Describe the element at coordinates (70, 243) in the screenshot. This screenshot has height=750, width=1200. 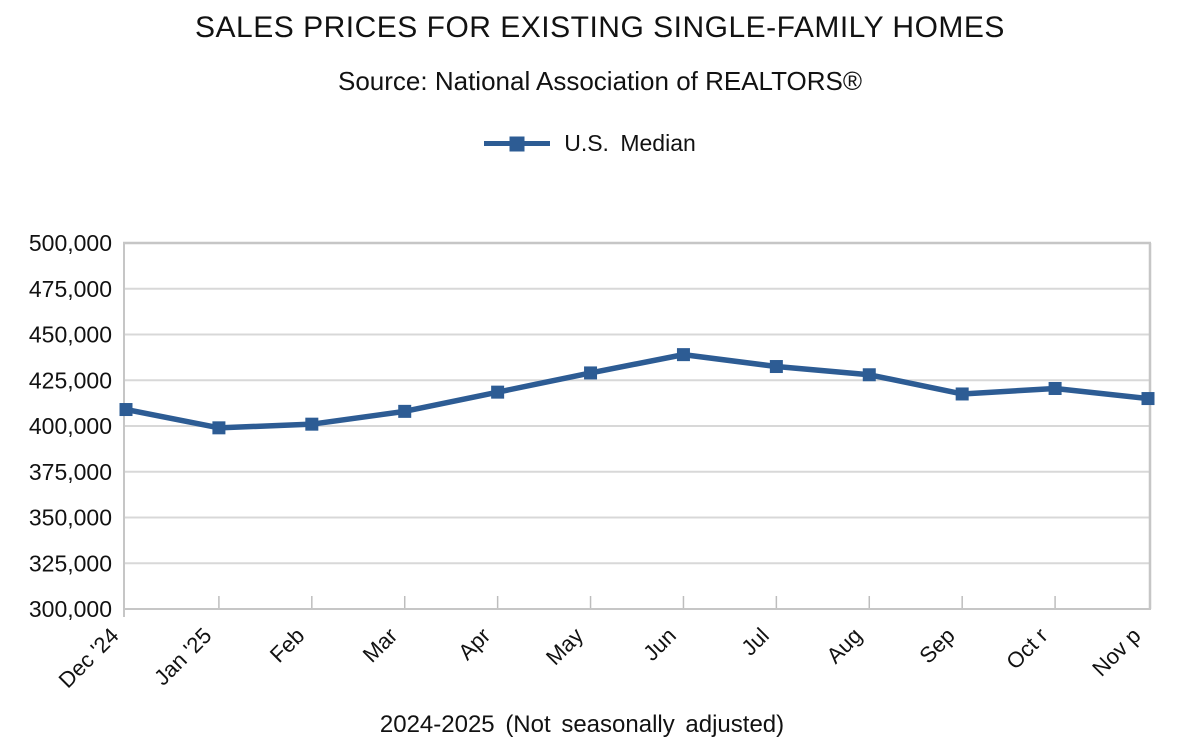
I see `y-axis-tick-label: 500,000` at that location.